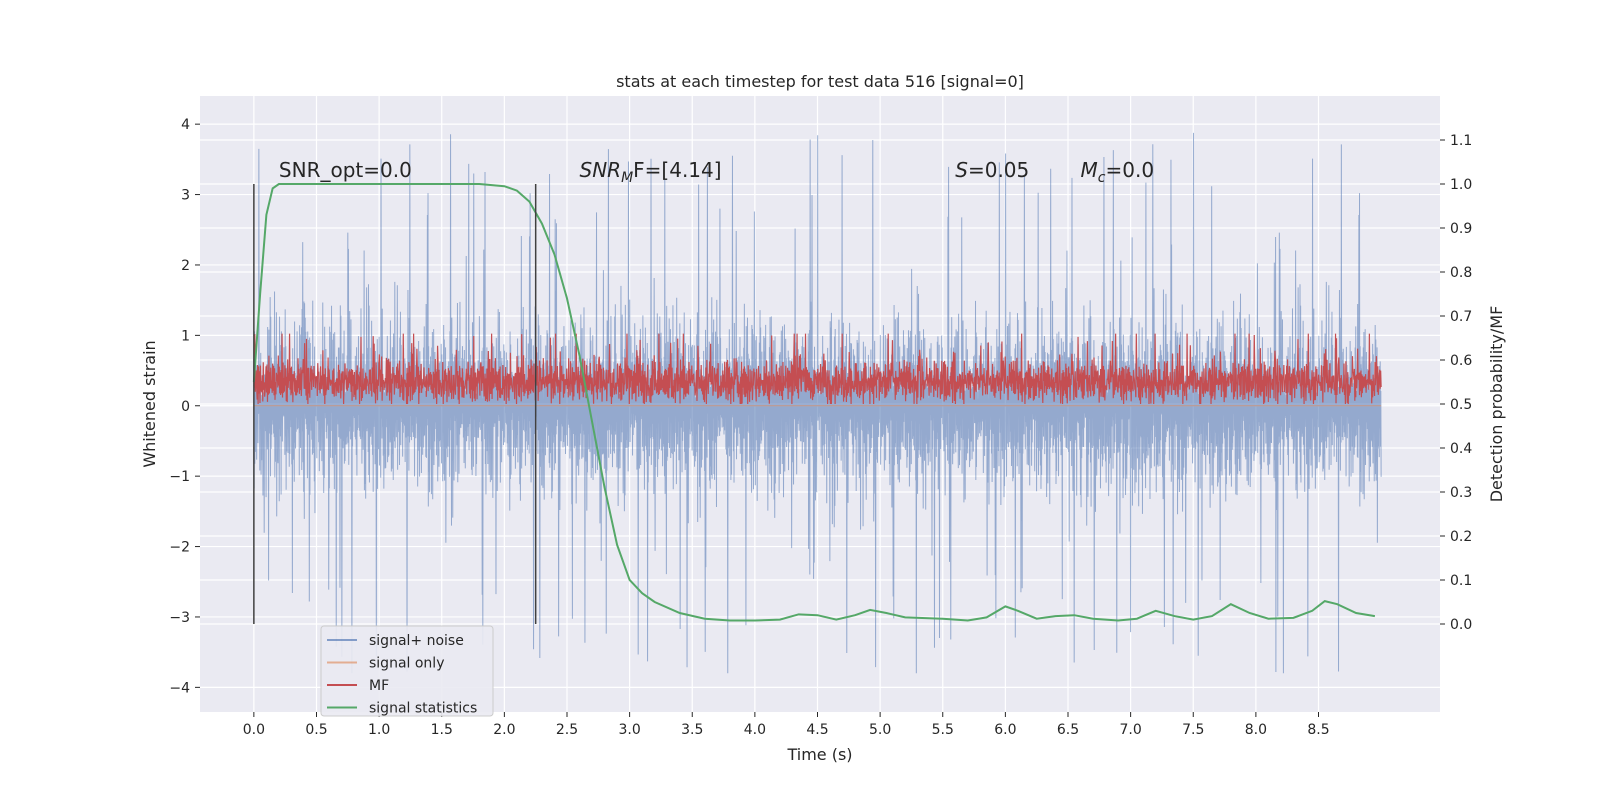 This screenshot has width=1600, height=800. What do you see at coordinates (1318, 730) in the screenshot?
I see `x-tick-label: 8.5` at bounding box center [1318, 730].